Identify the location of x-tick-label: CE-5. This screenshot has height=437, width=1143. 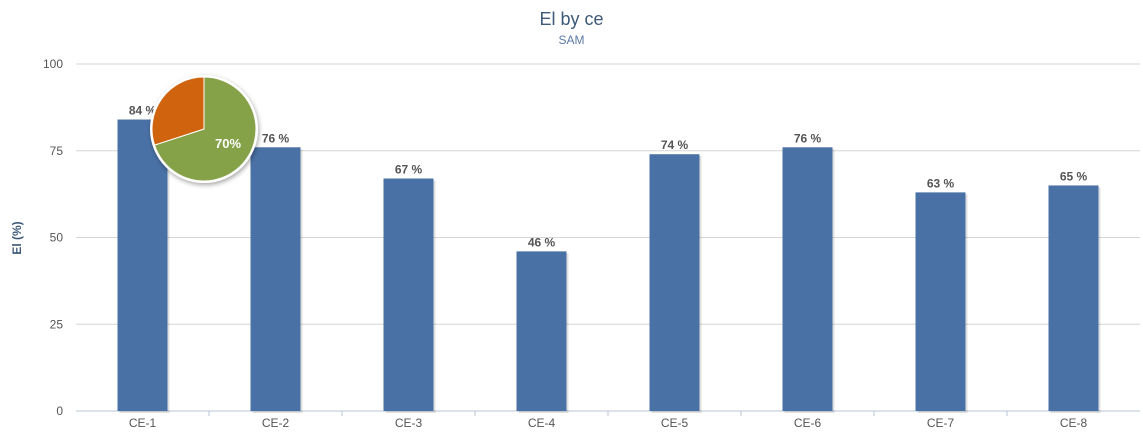
(675, 423).